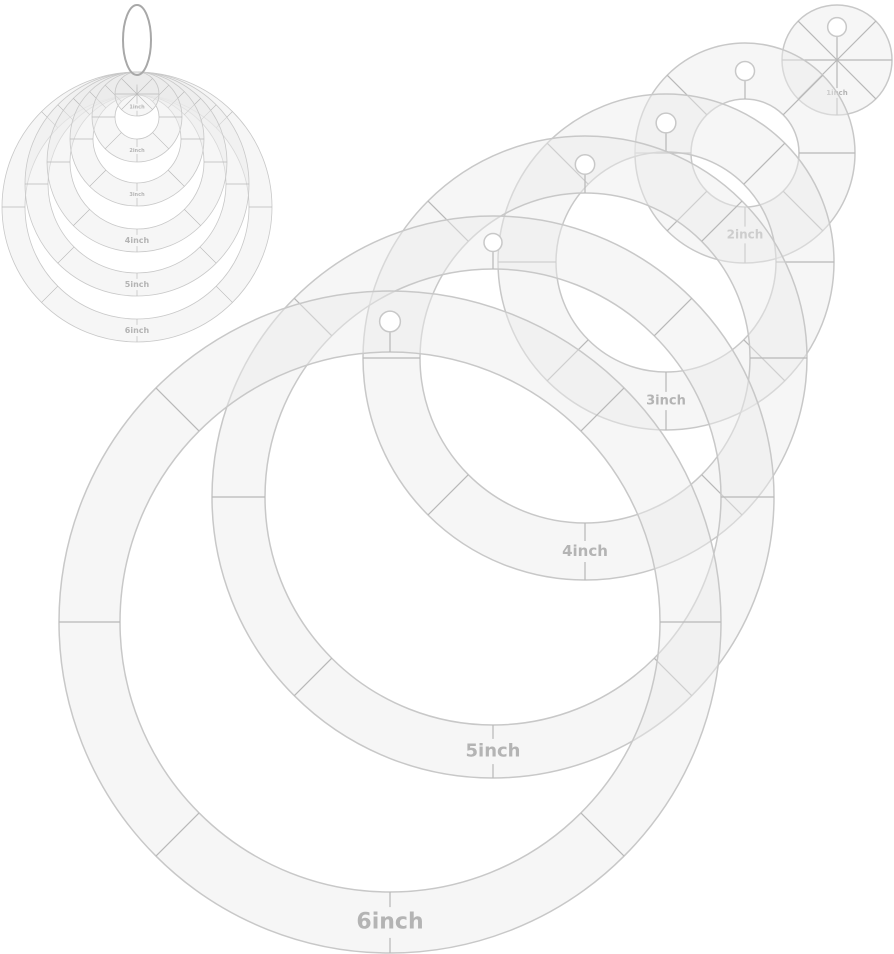 This screenshot has height=954, width=894. I want to click on thumbnail-ring: 6inch, so click(137, 207).